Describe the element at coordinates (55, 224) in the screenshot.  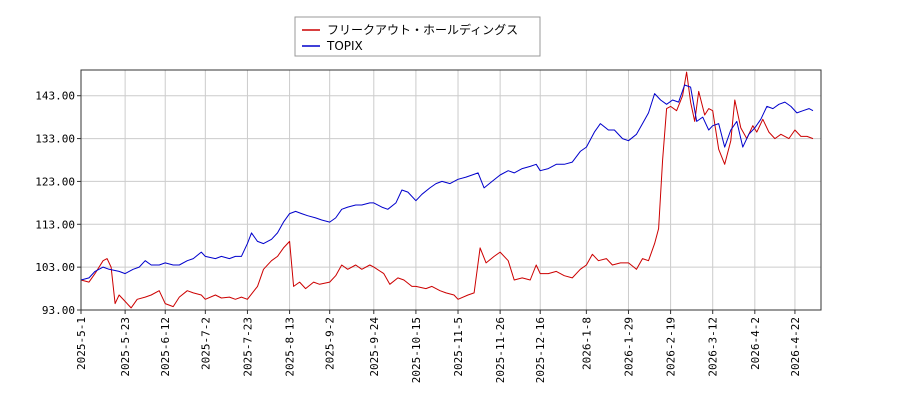
I see `y-tick-label-2: 113.00` at that location.